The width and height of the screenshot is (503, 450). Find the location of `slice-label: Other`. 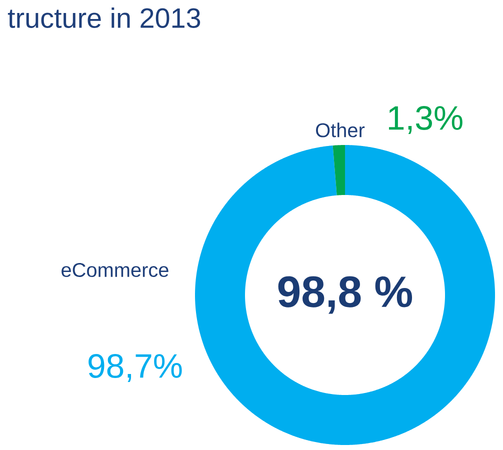

slice-label: Other is located at coordinates (340, 130).